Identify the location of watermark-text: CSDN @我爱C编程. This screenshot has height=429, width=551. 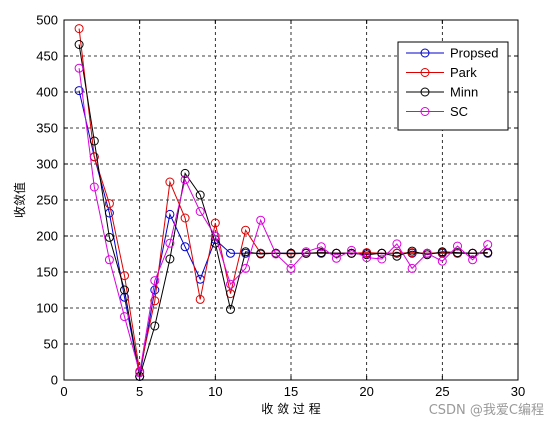
(486, 410).